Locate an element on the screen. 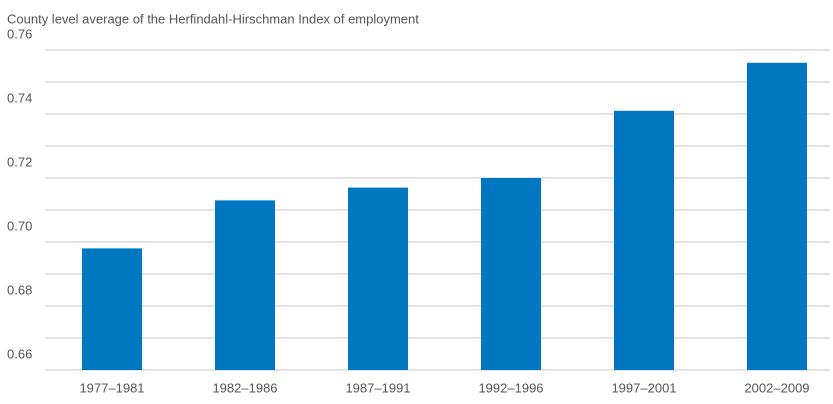 The width and height of the screenshot is (833, 404). y-tick-label: 0.76 is located at coordinates (19, 33).